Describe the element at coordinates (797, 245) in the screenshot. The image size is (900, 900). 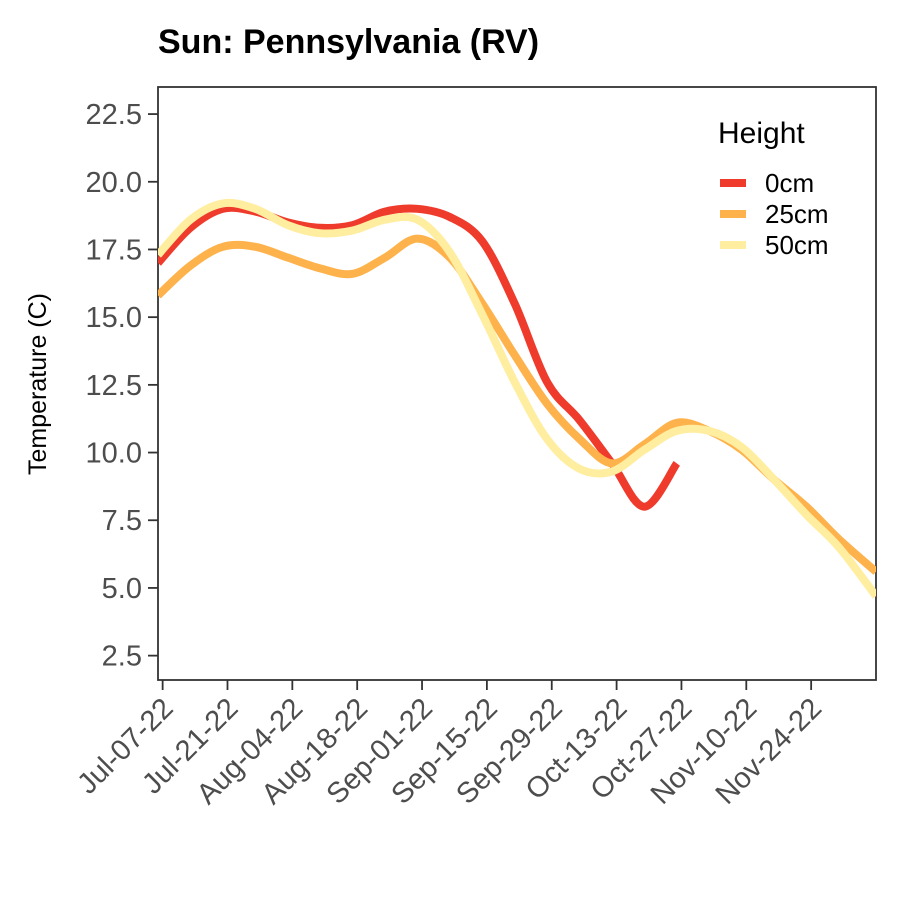
I see `legend-label: 50cm` at that location.